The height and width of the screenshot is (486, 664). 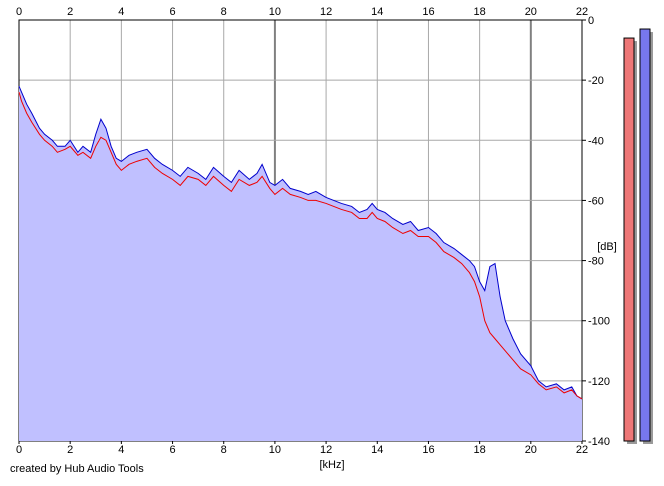 What do you see at coordinates (377, 12) in the screenshot?
I see `x-tick-label-top: 14` at bounding box center [377, 12].